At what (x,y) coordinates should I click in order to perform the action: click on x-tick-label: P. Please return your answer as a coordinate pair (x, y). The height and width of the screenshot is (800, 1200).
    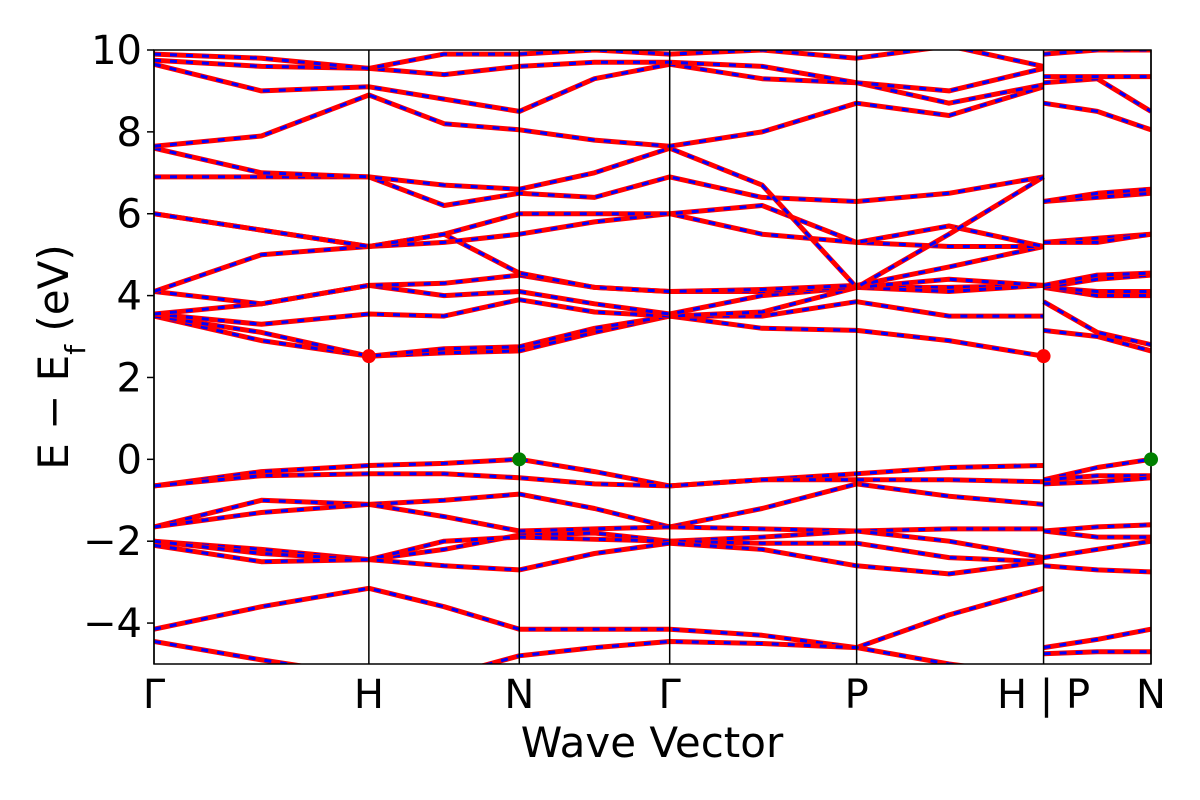
    Looking at the image, I should click on (857, 695).